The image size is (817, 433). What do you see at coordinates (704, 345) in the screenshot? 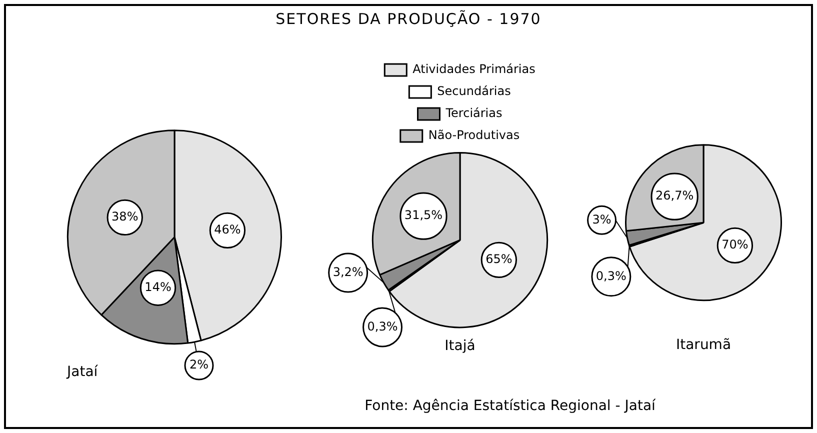
I see `text: Itarumã` at bounding box center [704, 345].